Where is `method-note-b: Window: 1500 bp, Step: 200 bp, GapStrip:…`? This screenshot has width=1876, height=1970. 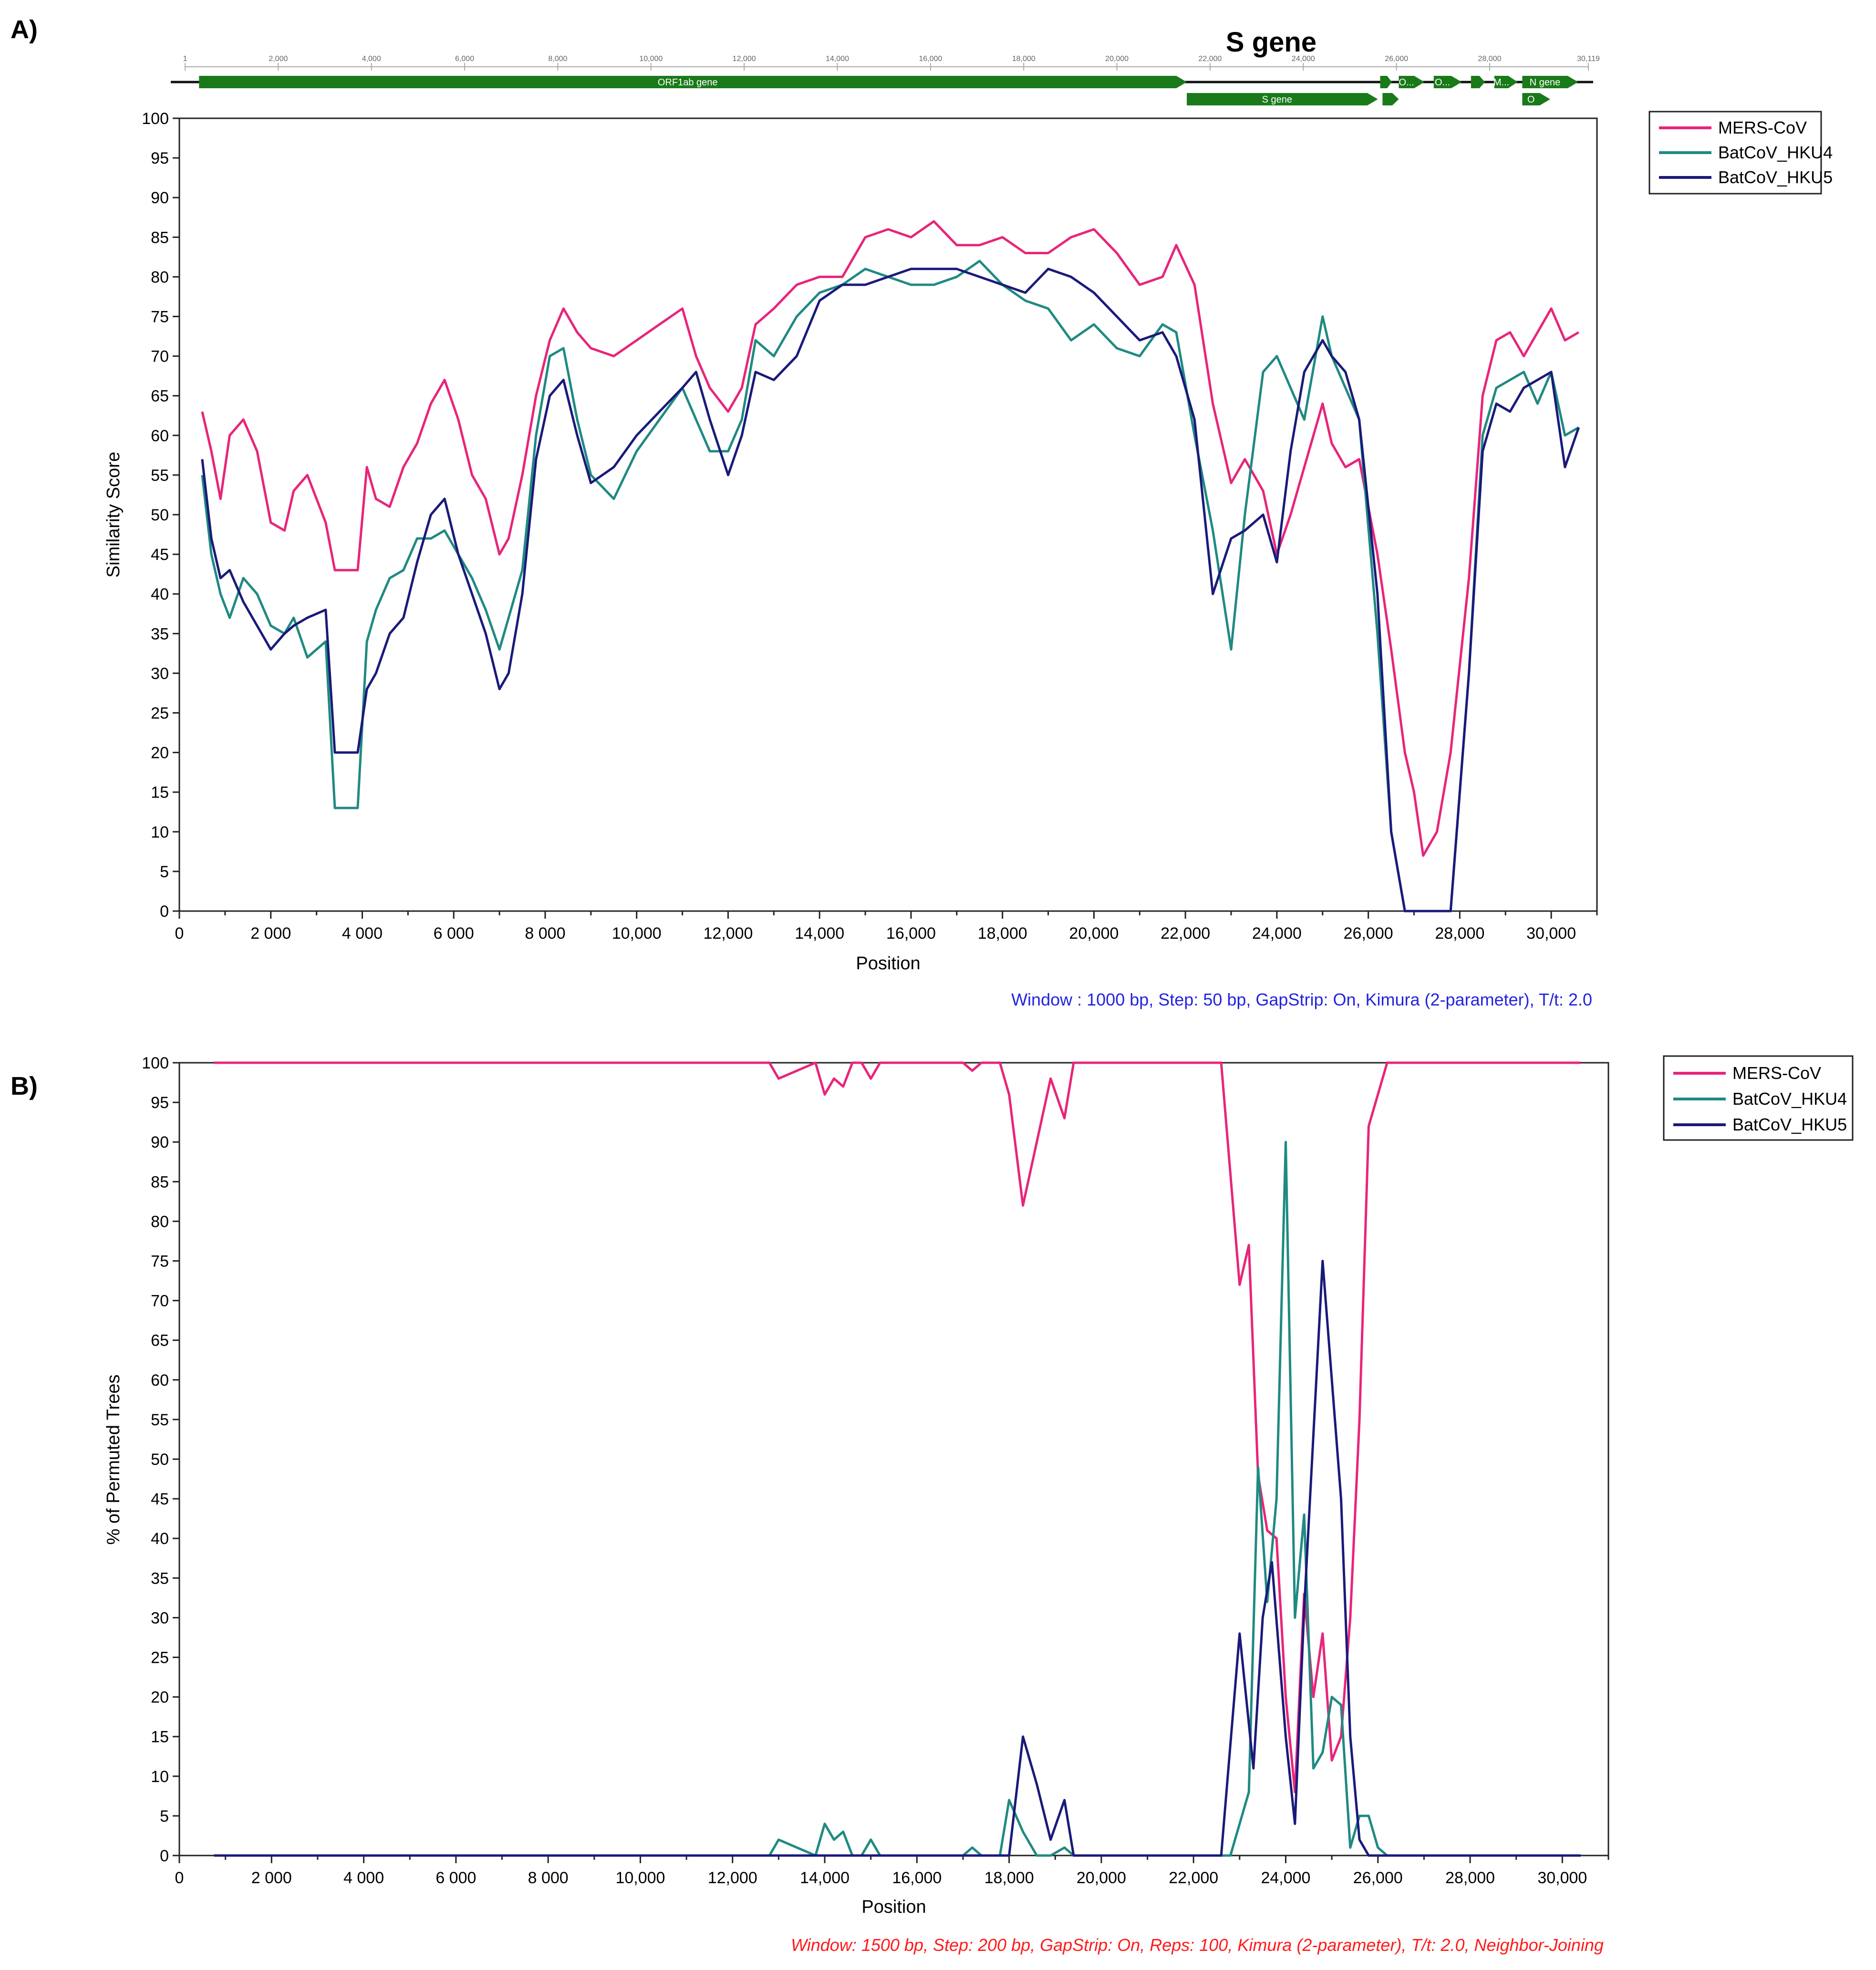 method-note-b: Window: 1500 bp, Step: 200 bp, GapStrip:… is located at coordinates (1198, 1945).